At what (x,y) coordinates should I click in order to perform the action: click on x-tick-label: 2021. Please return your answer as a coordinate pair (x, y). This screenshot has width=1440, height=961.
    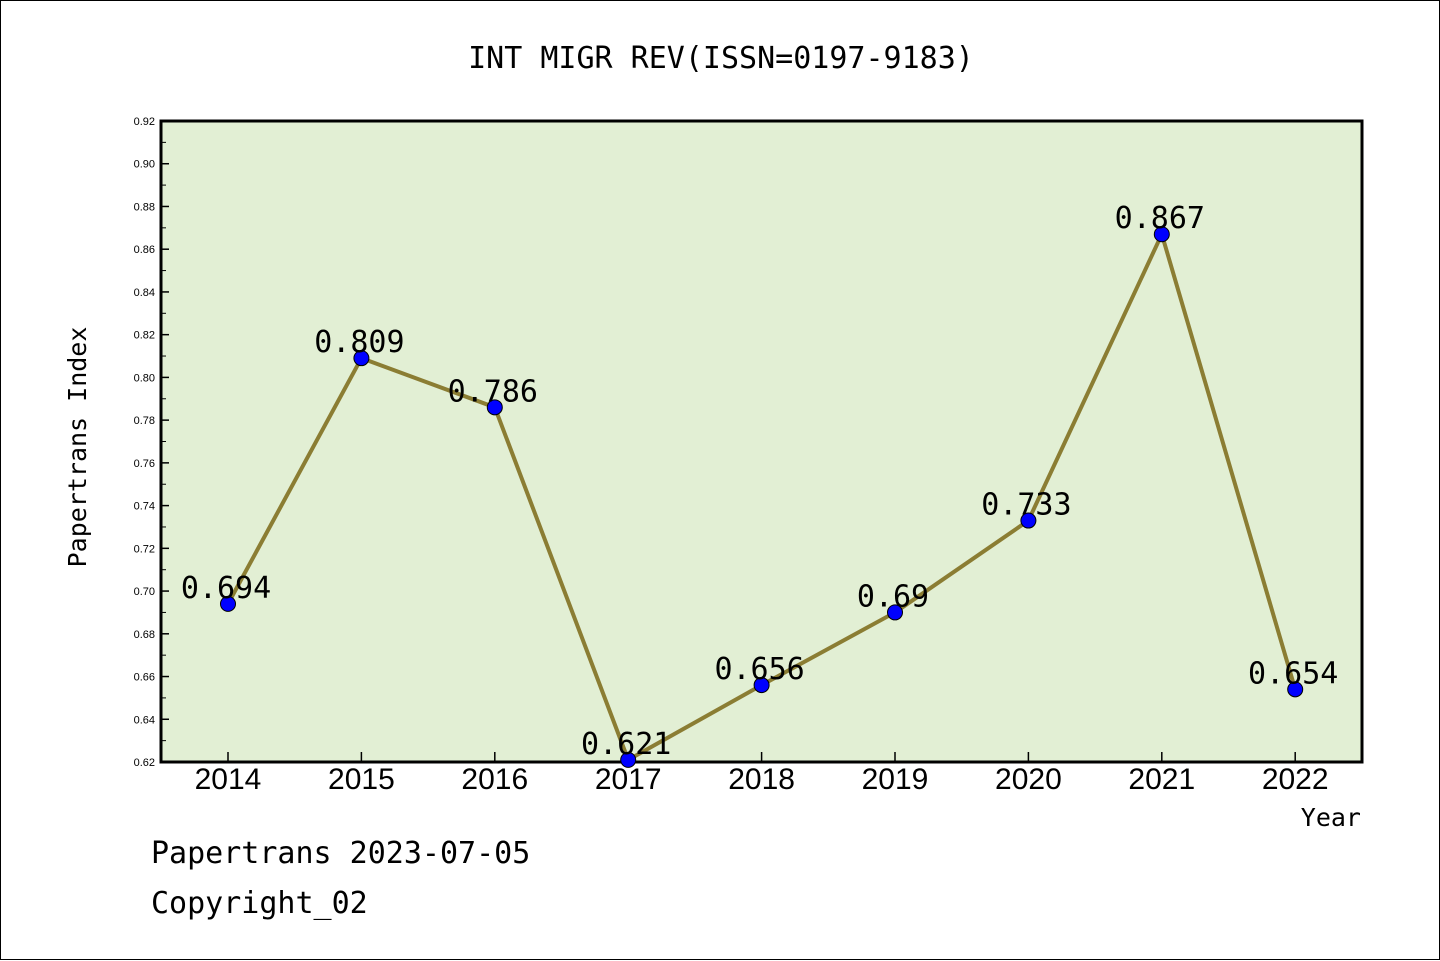
    Looking at the image, I should click on (1161, 779).